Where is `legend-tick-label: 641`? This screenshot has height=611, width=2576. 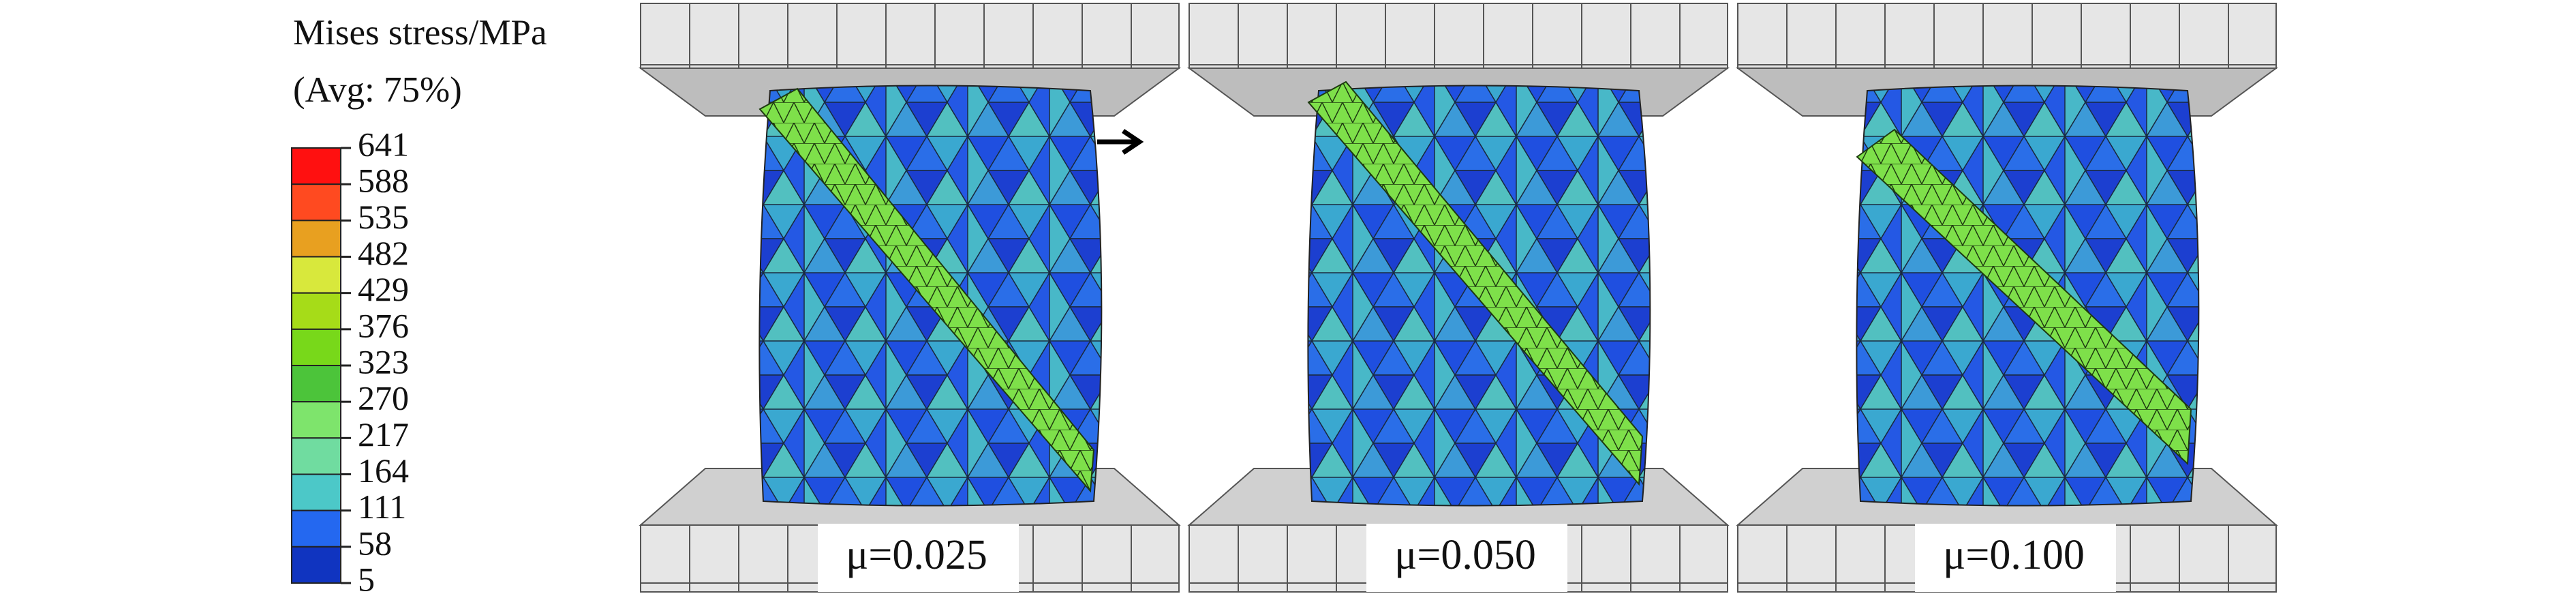
legend-tick-label: 641 is located at coordinates (384, 144).